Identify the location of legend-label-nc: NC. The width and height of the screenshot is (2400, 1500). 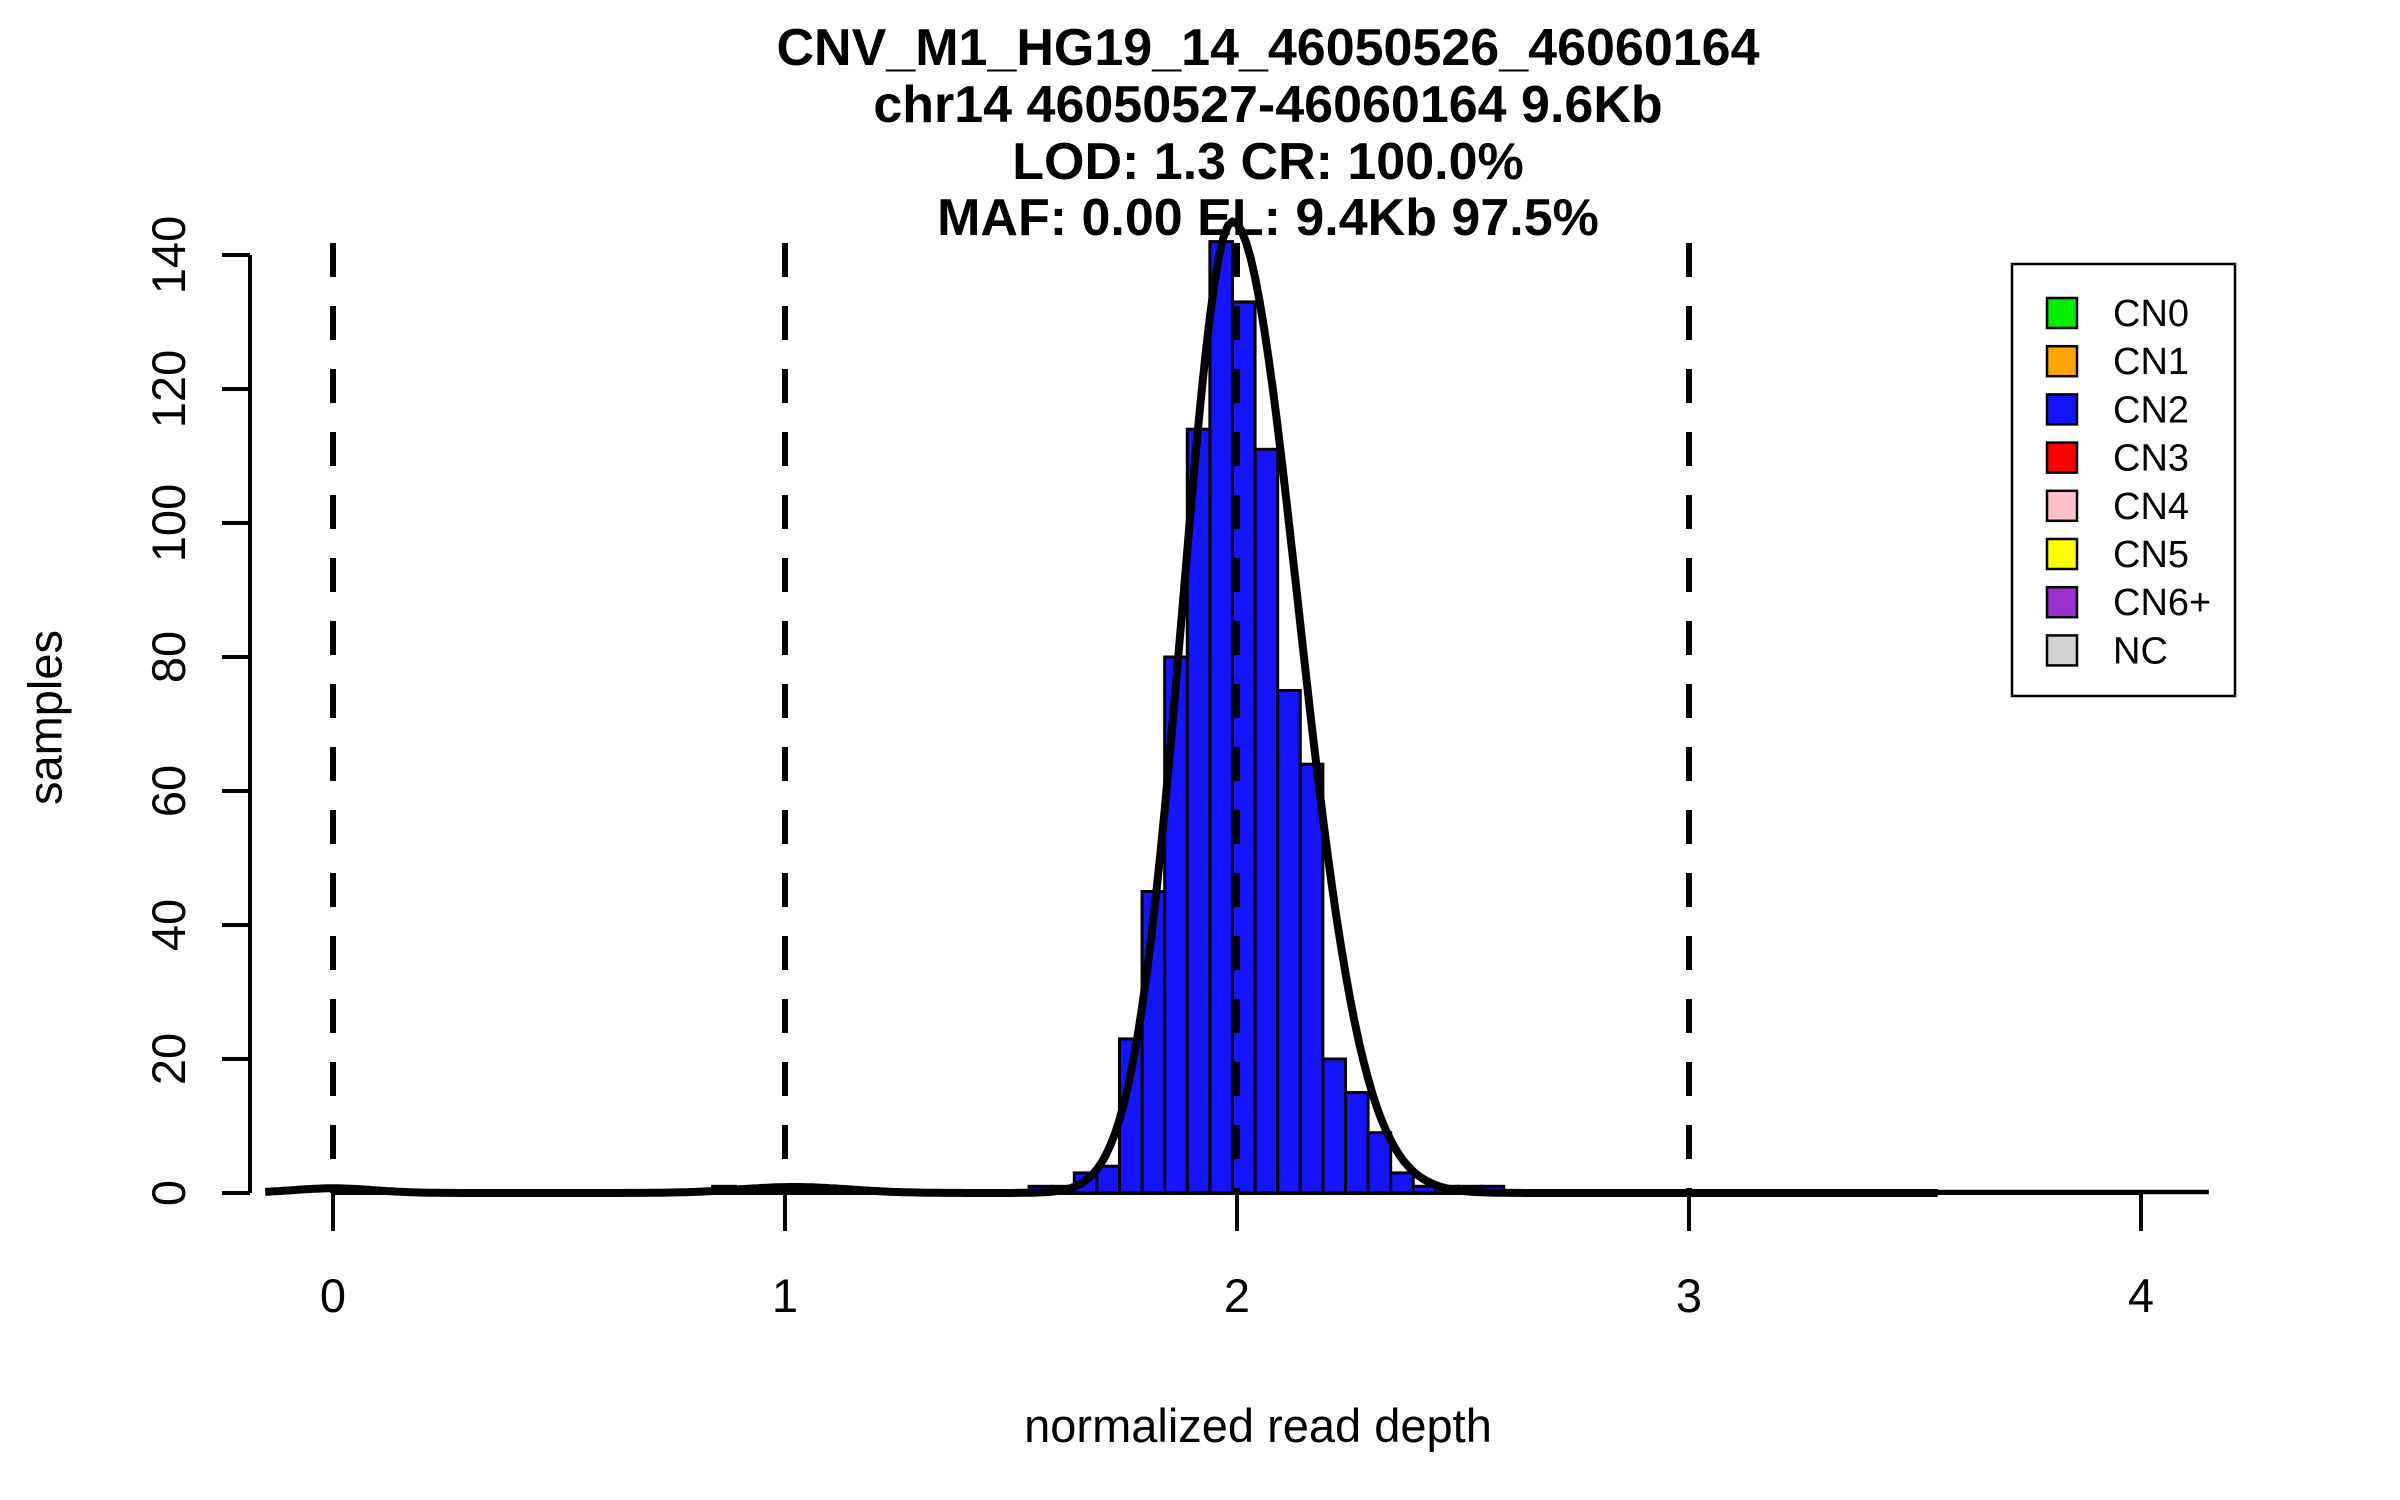
(2140, 651).